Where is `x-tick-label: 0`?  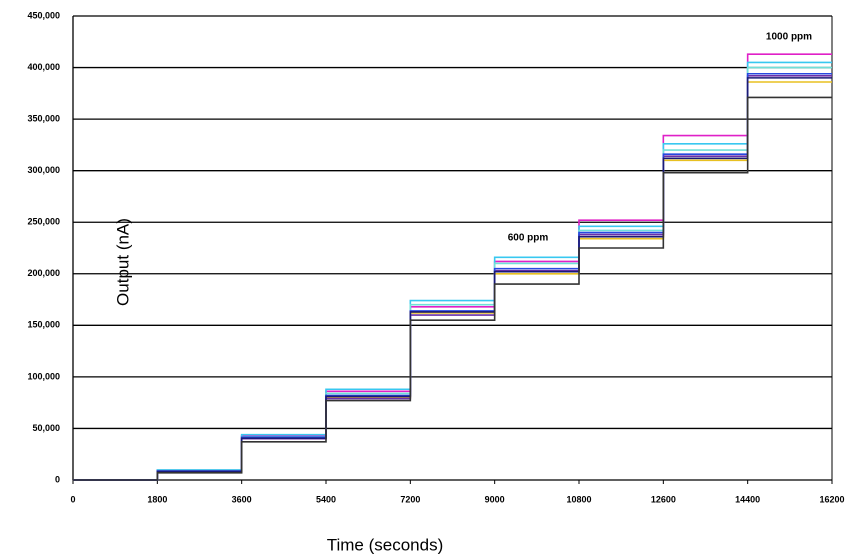
x-tick-label: 0 is located at coordinates (72, 499).